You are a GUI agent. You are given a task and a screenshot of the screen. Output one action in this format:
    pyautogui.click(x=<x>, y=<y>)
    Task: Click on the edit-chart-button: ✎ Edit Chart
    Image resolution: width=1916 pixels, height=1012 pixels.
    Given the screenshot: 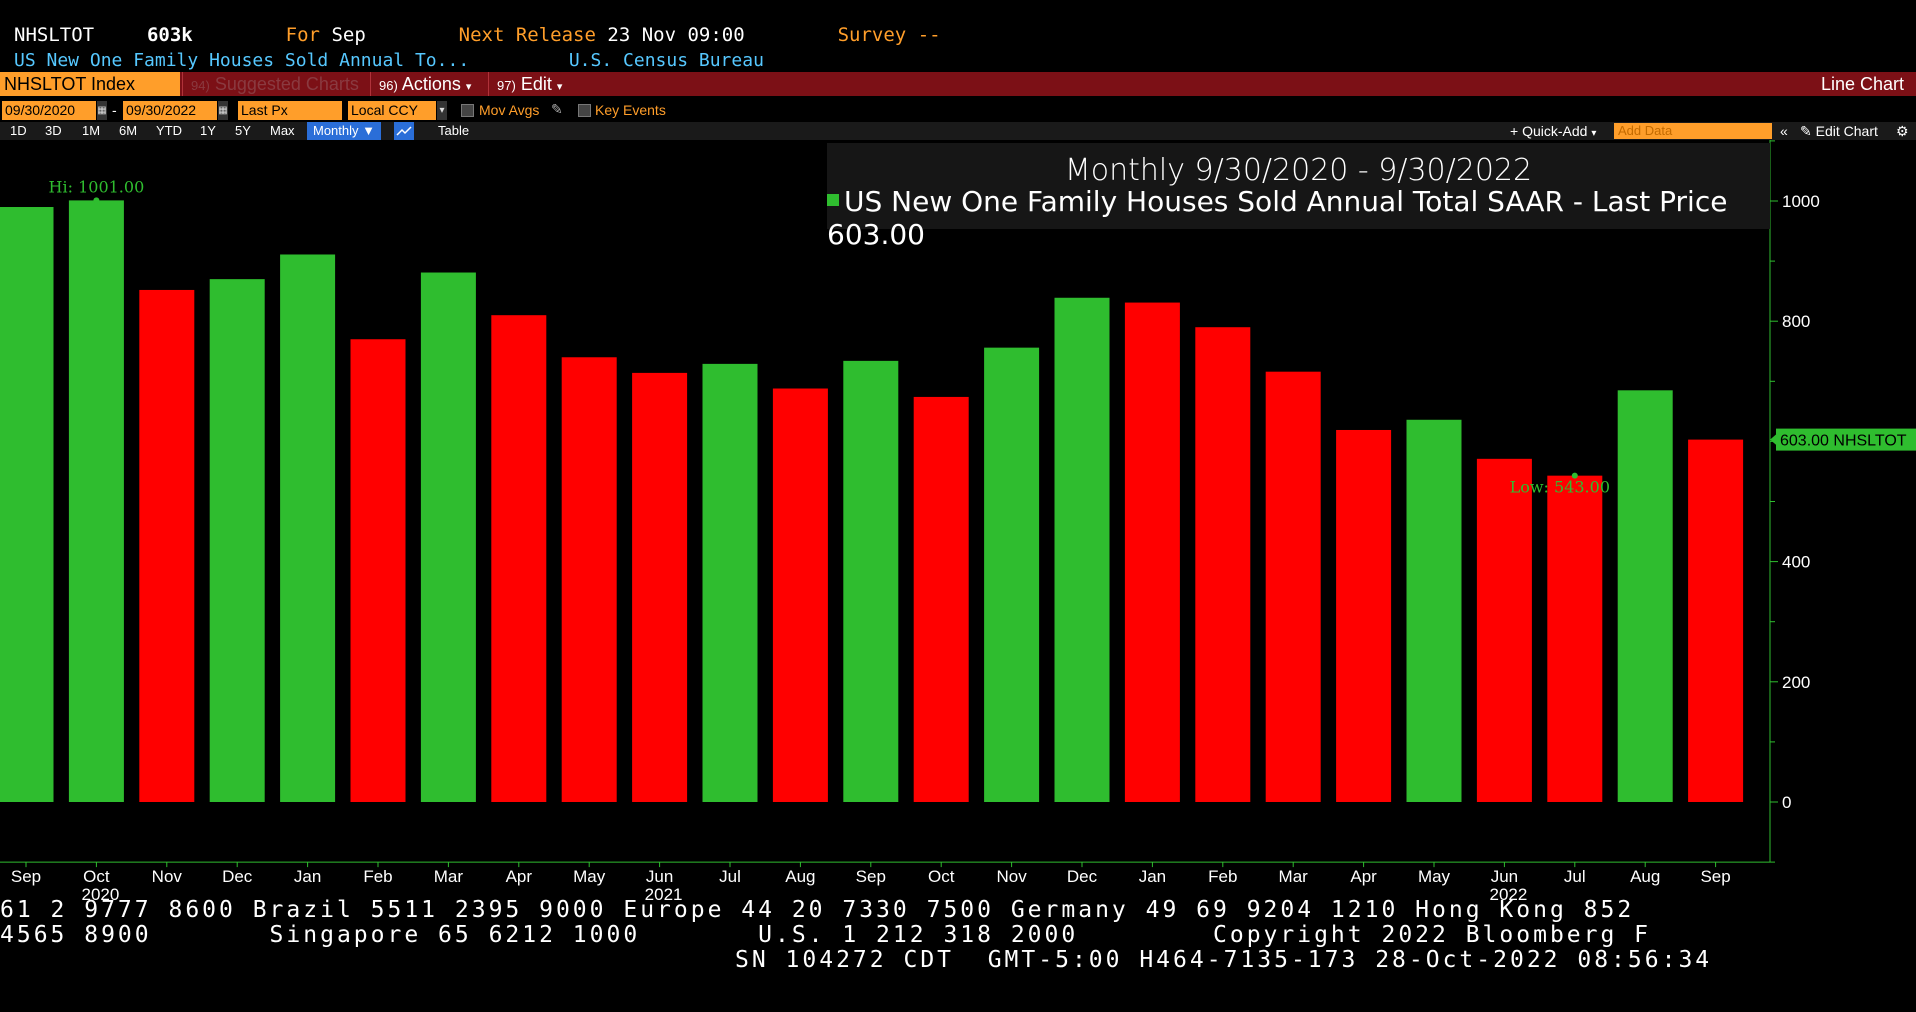 What is the action you would take?
    pyautogui.click(x=1839, y=131)
    